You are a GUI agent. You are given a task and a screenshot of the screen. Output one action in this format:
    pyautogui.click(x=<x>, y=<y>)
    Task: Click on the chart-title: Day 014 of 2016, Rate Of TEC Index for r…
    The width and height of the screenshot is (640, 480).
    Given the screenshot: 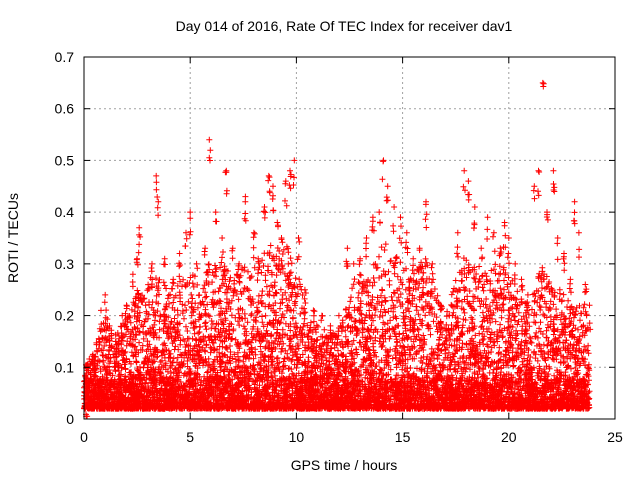 What is the action you would take?
    pyautogui.click(x=344, y=26)
    